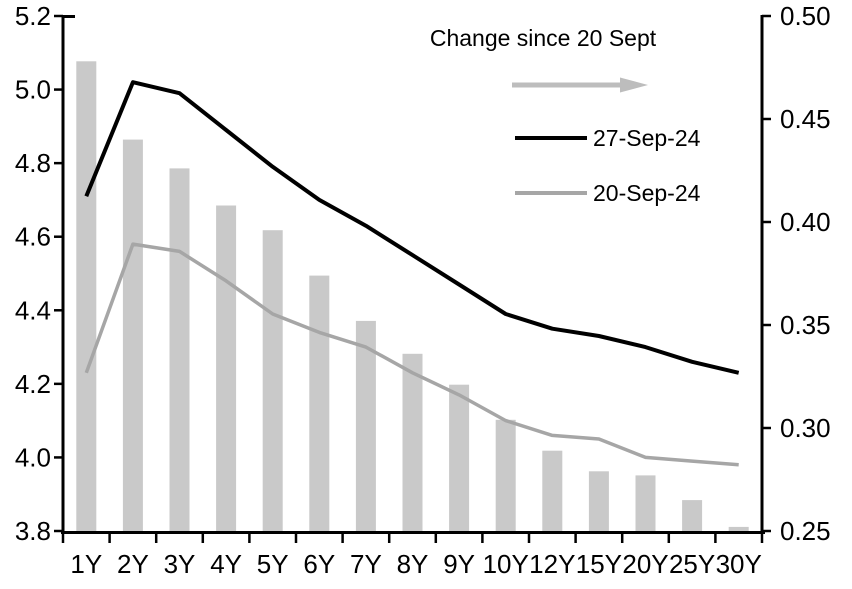  I want to click on bar-2Y, so click(132, 336).